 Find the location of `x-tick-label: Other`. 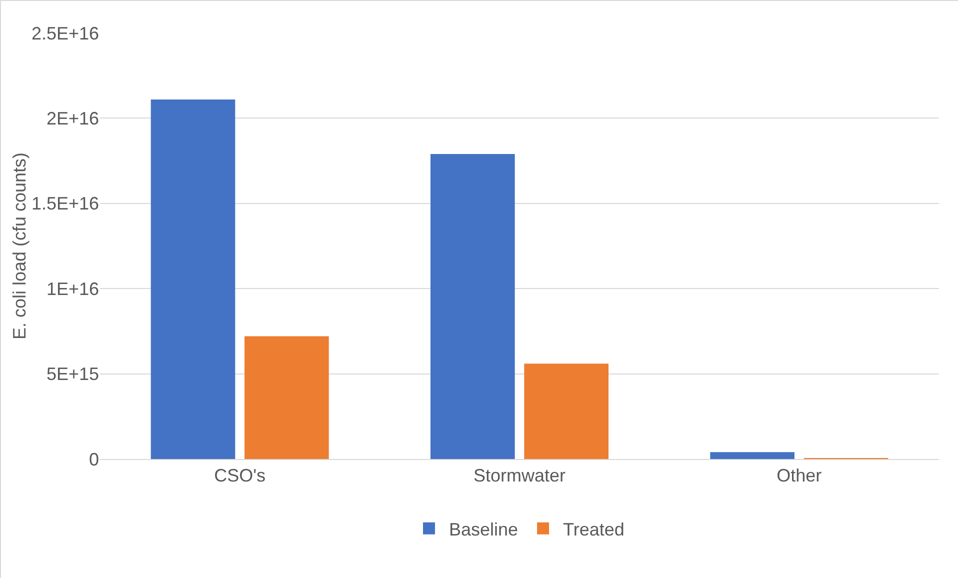

x-tick-label: Other is located at coordinates (799, 476).